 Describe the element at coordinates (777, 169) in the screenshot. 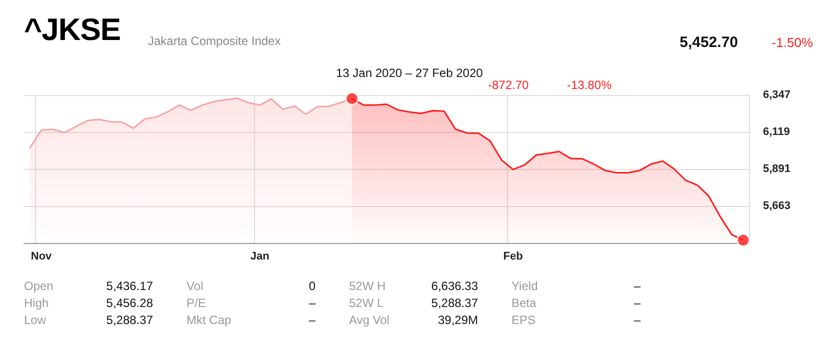

I see `y-tick-label: 5,891` at that location.